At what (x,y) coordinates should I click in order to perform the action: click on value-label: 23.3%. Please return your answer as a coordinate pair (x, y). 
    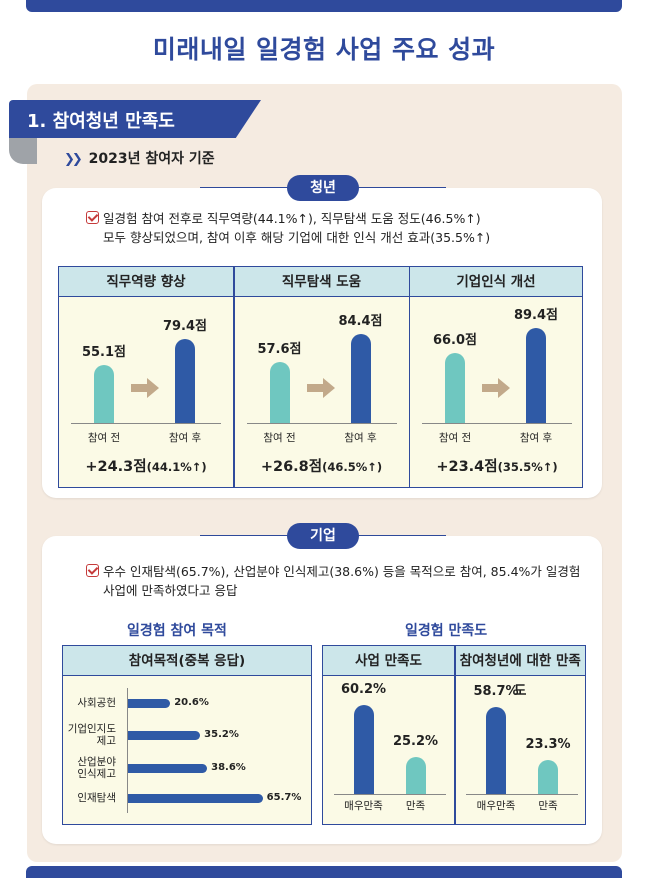
    Looking at the image, I should click on (548, 744).